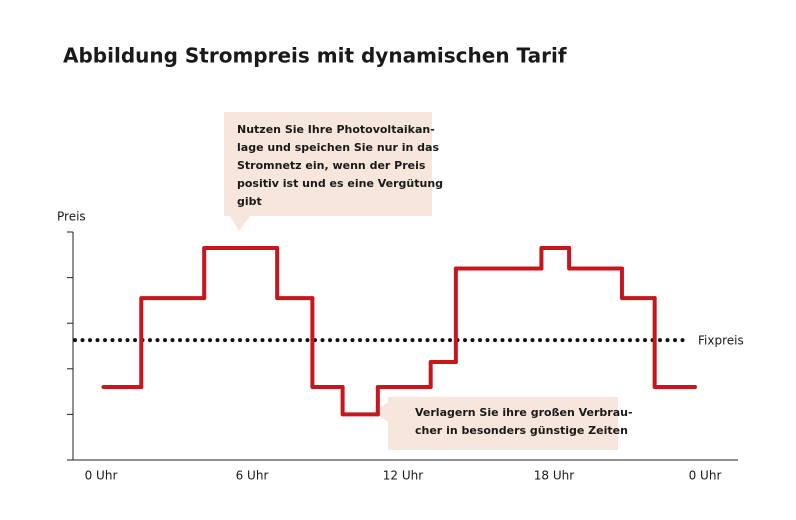  Describe the element at coordinates (249, 201) in the screenshot. I see `annotation-text: gibt` at that location.